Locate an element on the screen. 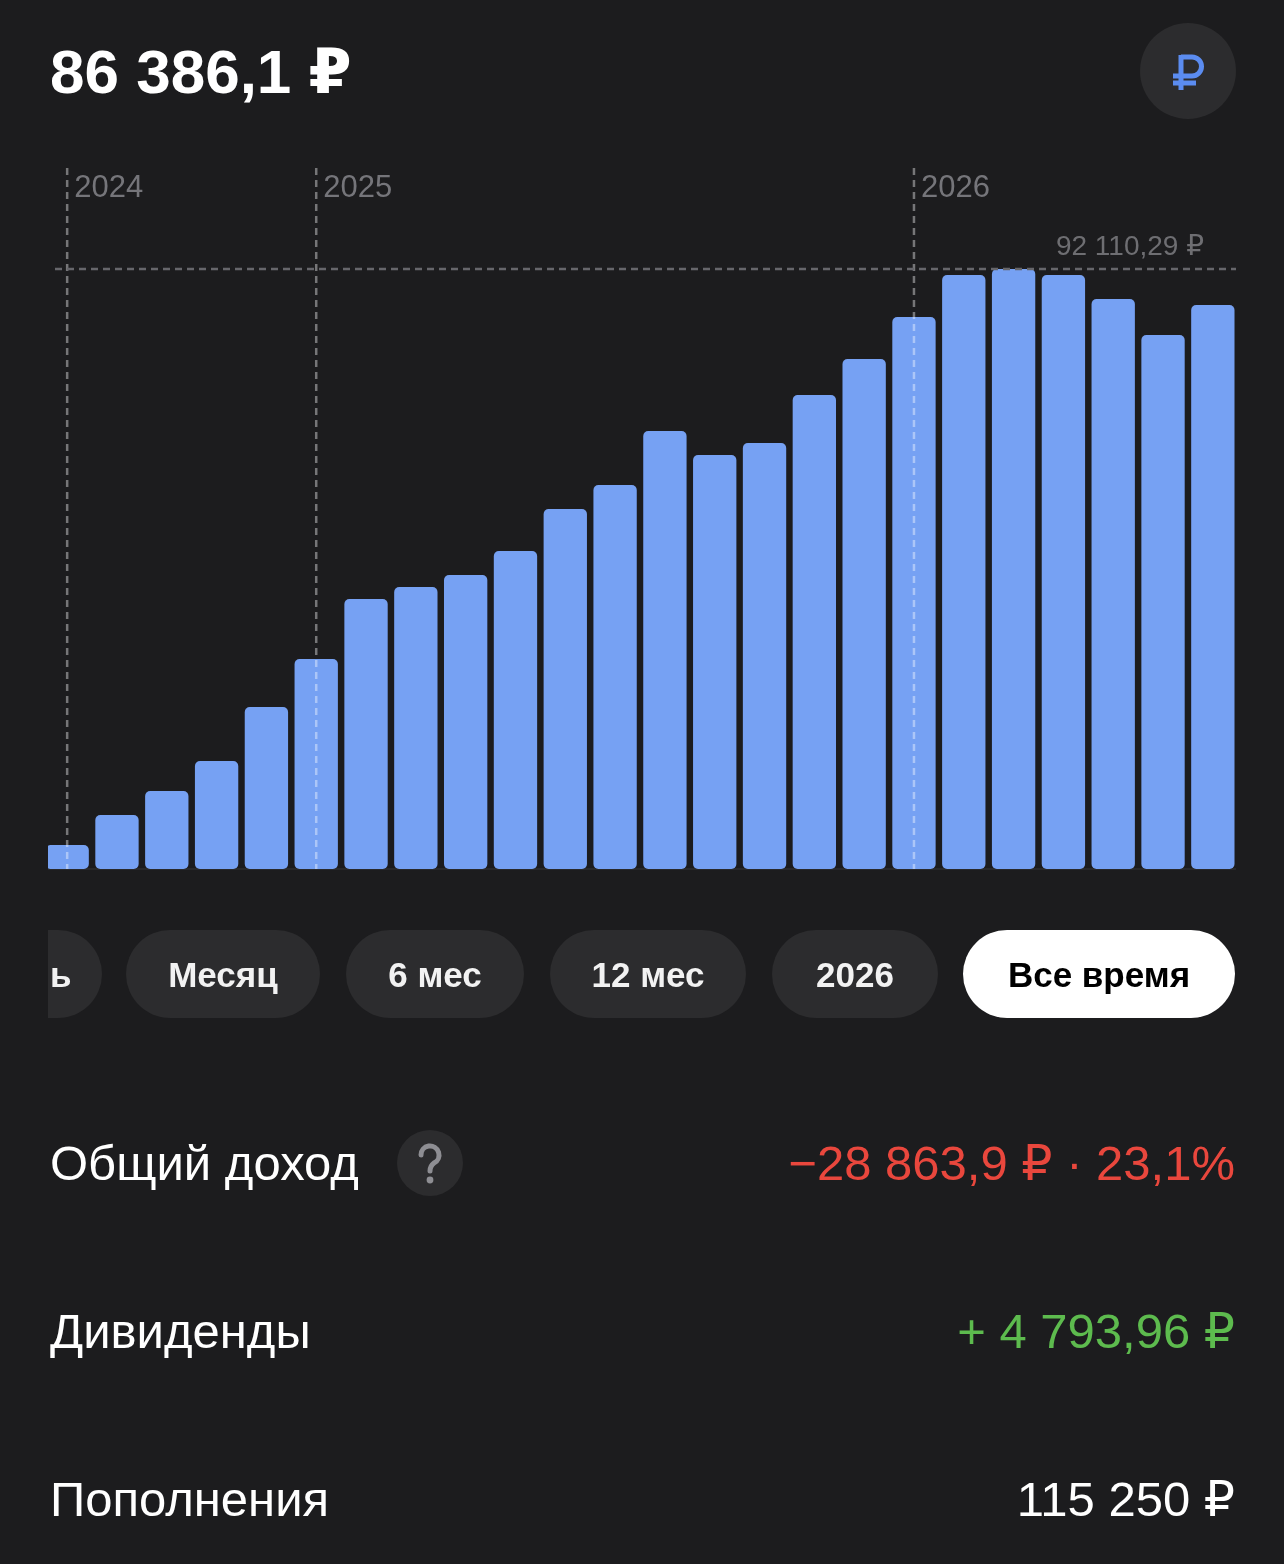 This screenshot has height=1564, width=1284. text: Дивиденды is located at coordinates (180, 1331).